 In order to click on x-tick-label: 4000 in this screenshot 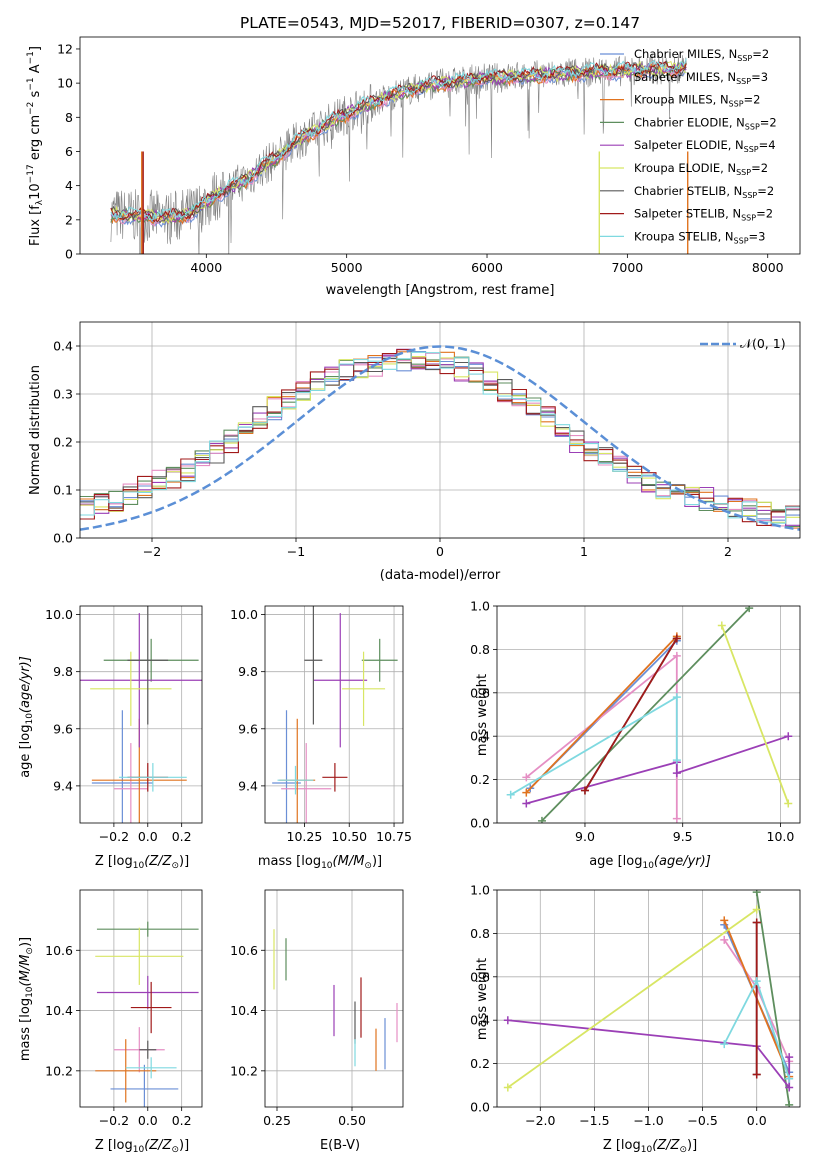, I will do `click(206, 267)`.